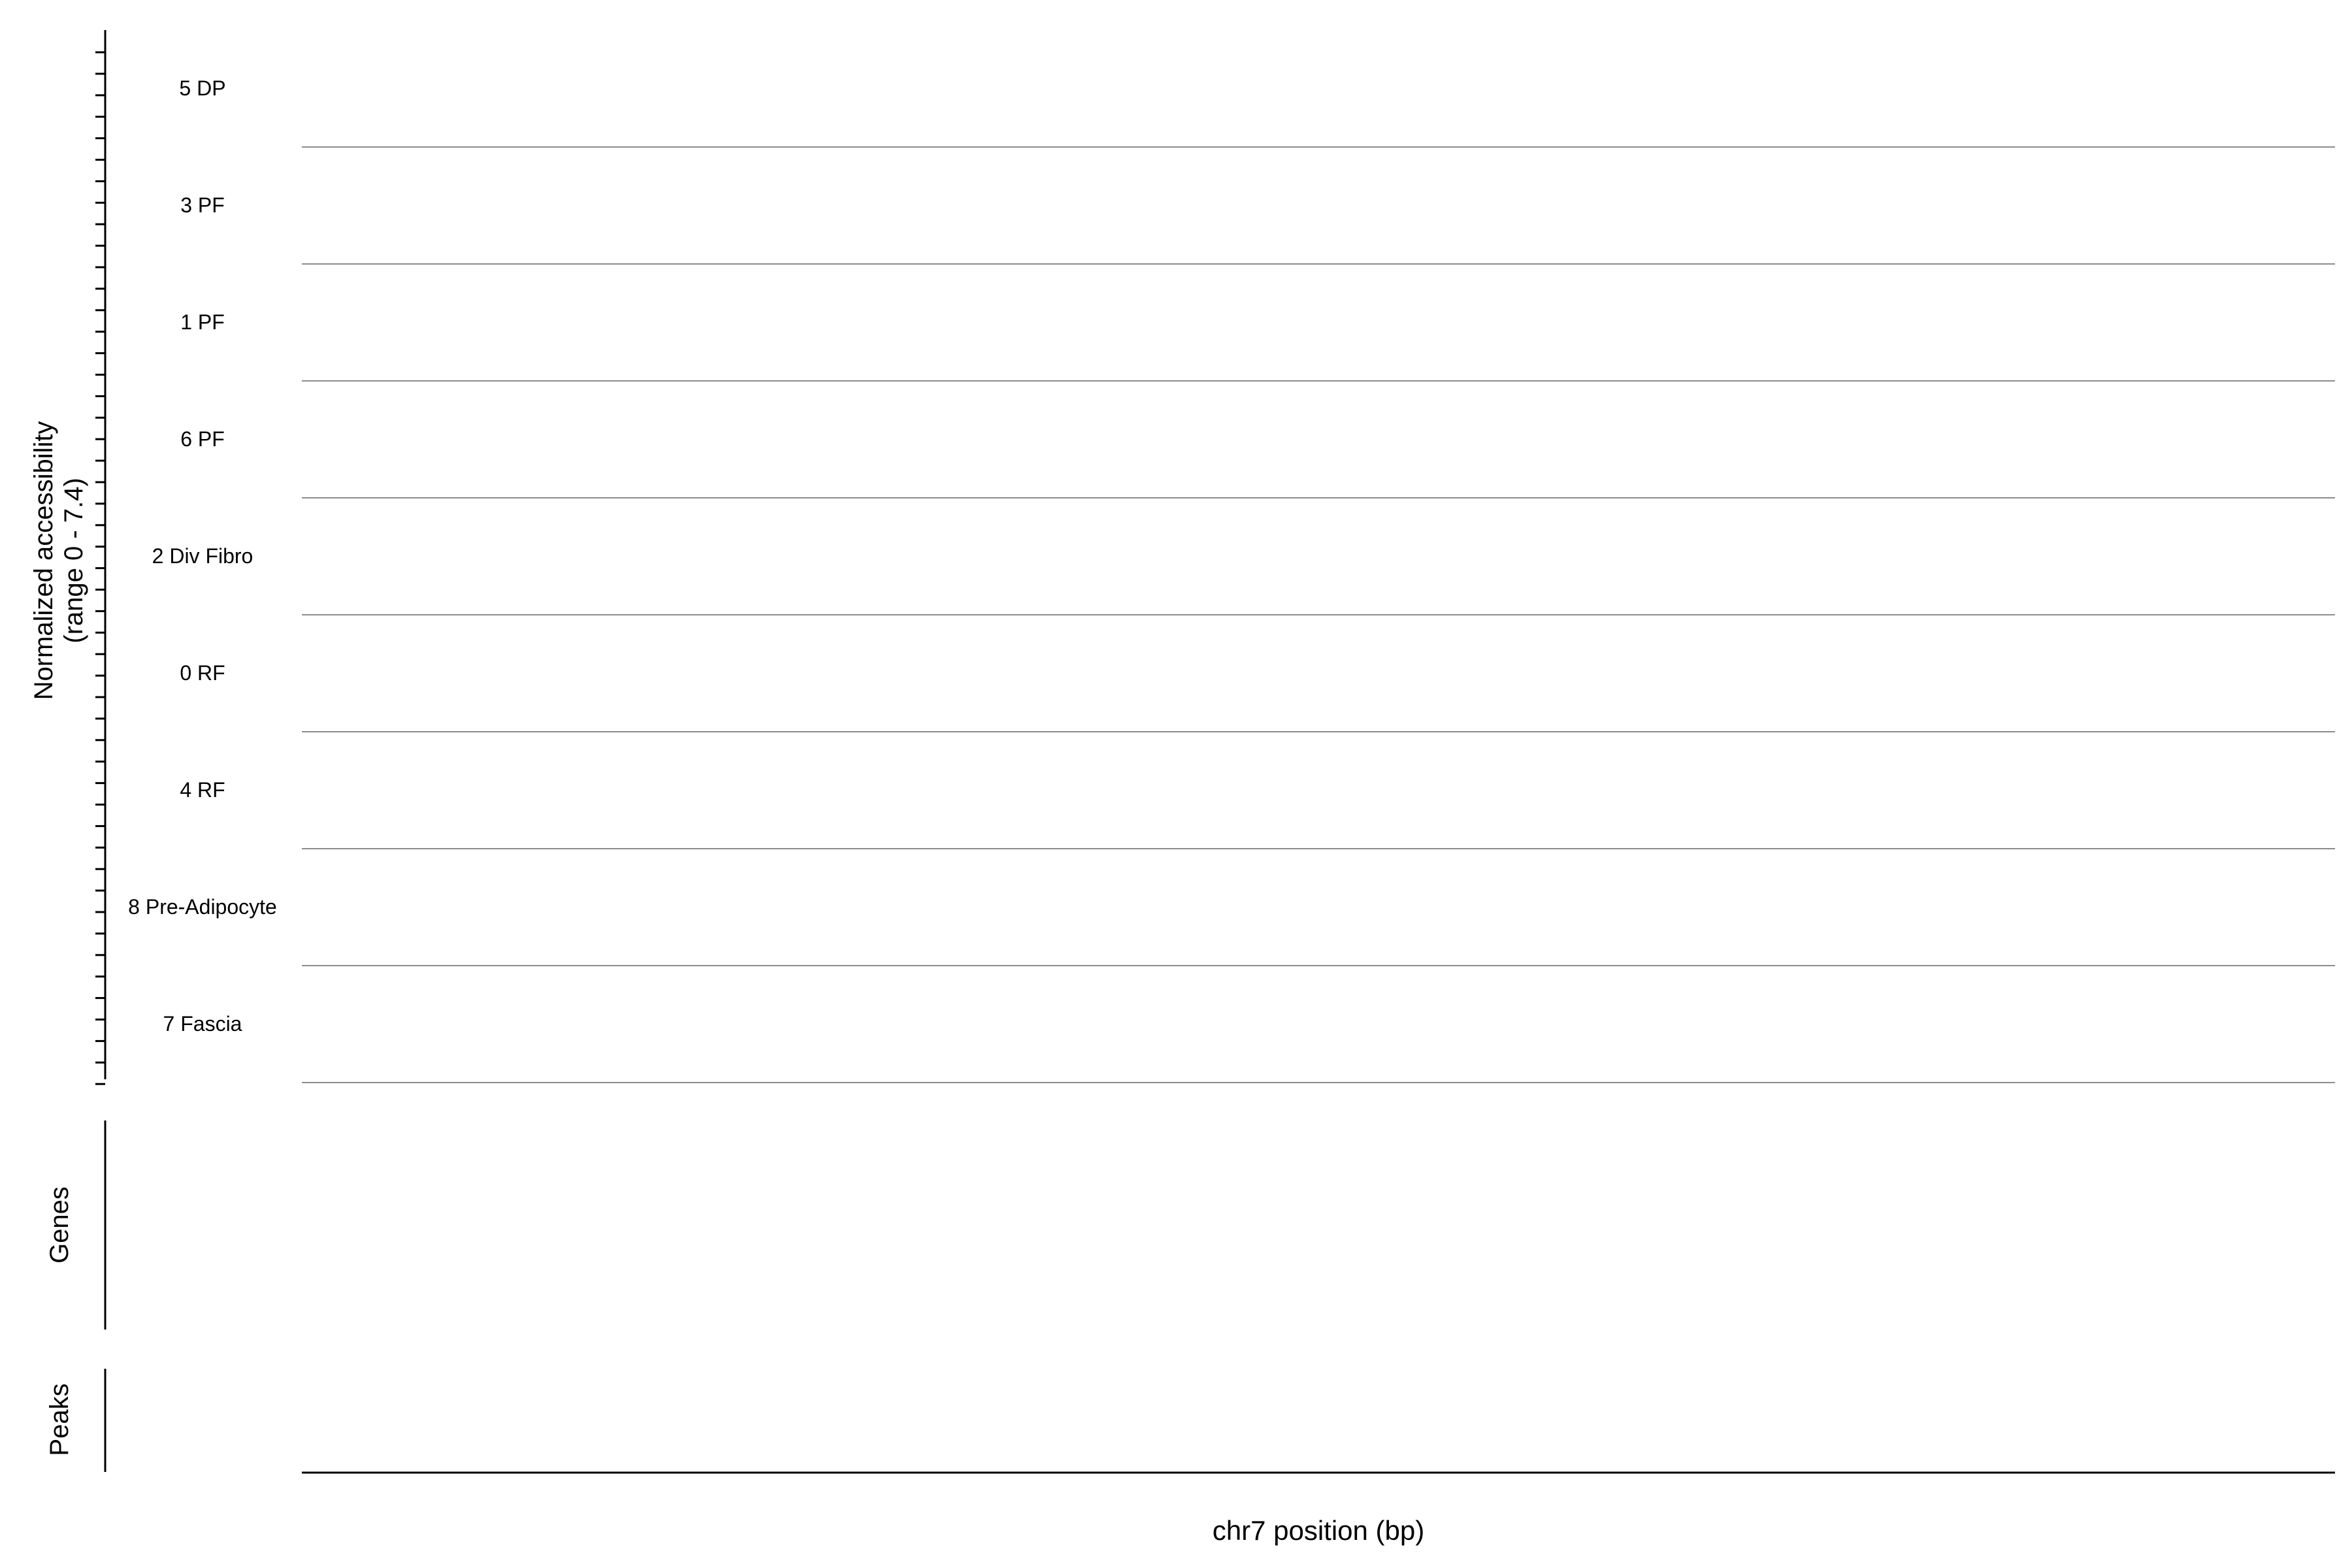 The height and width of the screenshot is (1568, 2352). Describe the element at coordinates (202, 907) in the screenshot. I see `track-label: 8 Pre-Adipocyte` at that location.